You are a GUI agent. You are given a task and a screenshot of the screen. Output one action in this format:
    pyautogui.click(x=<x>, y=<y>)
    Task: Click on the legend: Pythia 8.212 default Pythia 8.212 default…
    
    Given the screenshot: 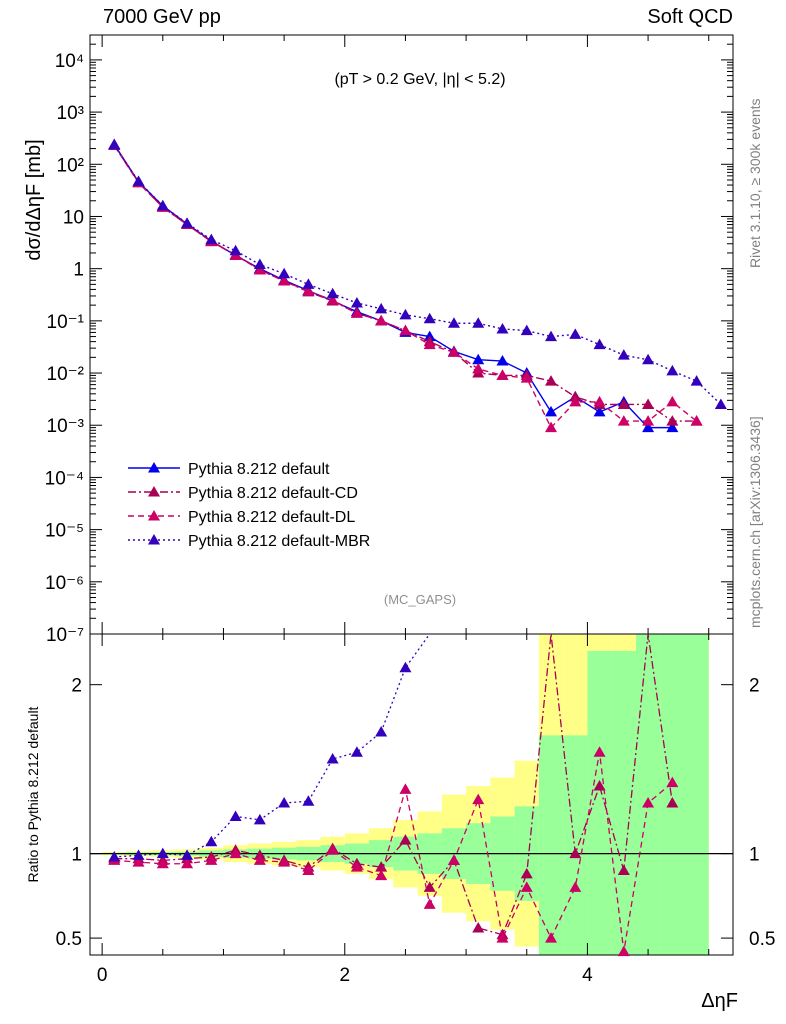 What is the action you would take?
    pyautogui.click(x=249, y=505)
    